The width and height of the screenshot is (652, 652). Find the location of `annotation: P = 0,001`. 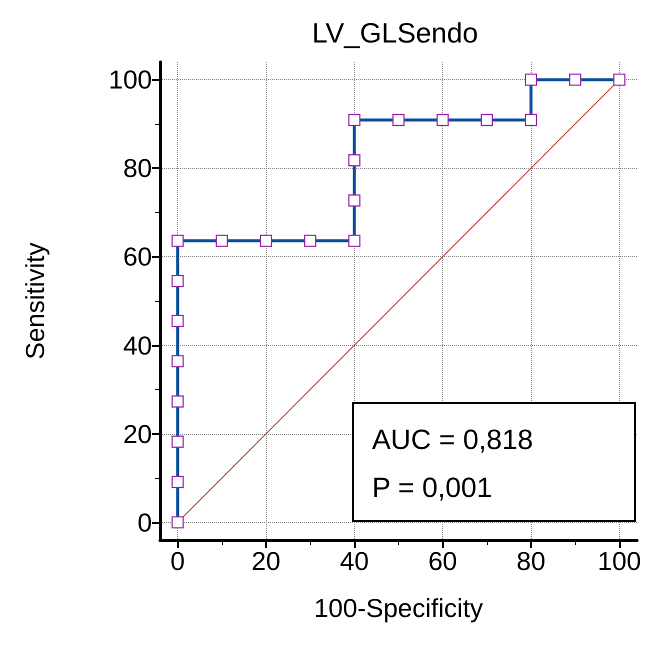

annotation: P = 0,001 is located at coordinates (433, 488).